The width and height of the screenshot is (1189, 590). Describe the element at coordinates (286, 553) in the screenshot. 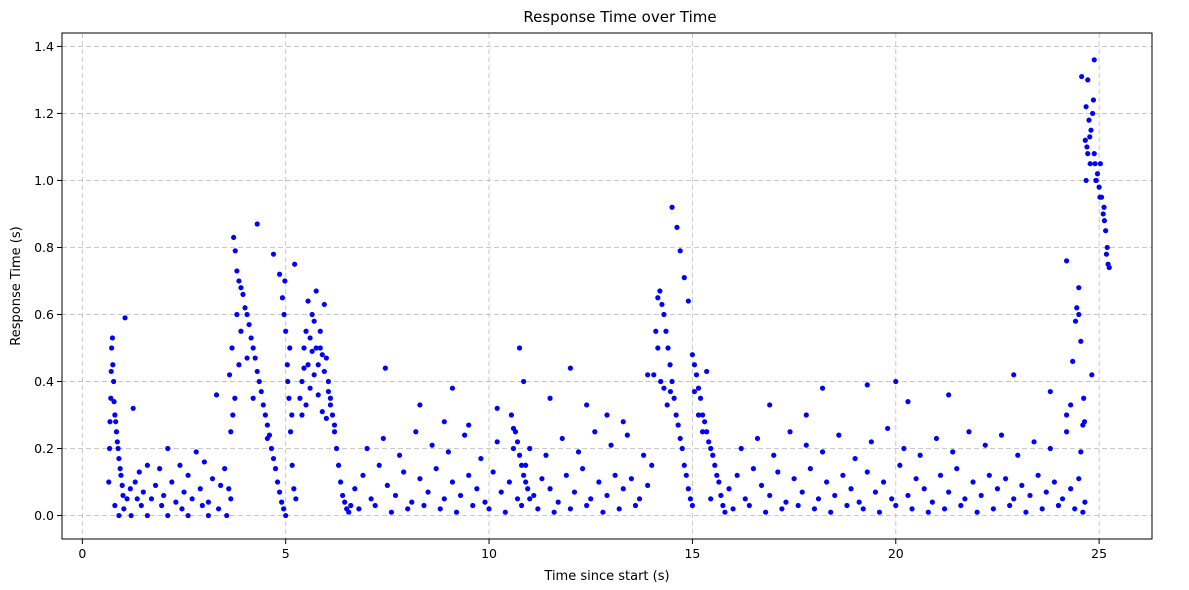

I see `x-tick-label: 5` at that location.